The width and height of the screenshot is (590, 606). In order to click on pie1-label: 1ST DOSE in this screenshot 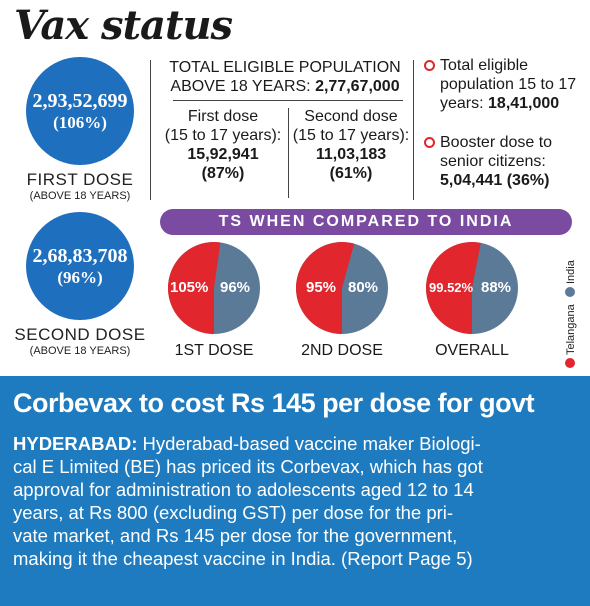, I will do `click(214, 350)`.